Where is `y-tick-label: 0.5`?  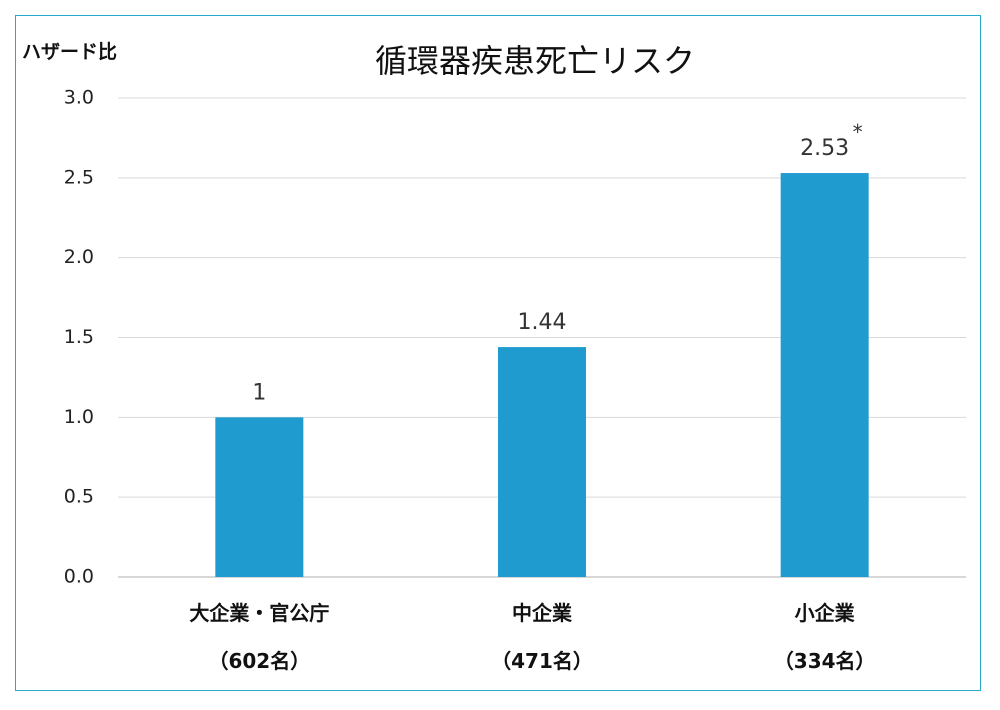
y-tick-label: 0.5 is located at coordinates (79, 497).